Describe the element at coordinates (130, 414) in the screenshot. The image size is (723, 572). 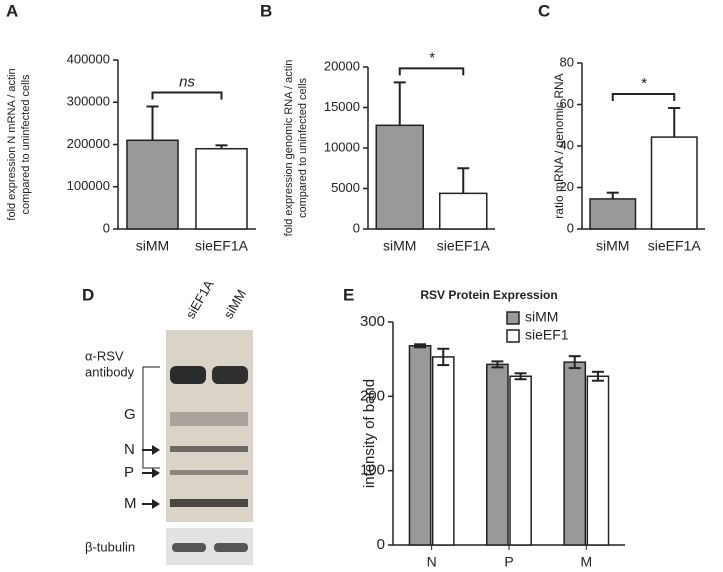
I see `band-label: G` at that location.